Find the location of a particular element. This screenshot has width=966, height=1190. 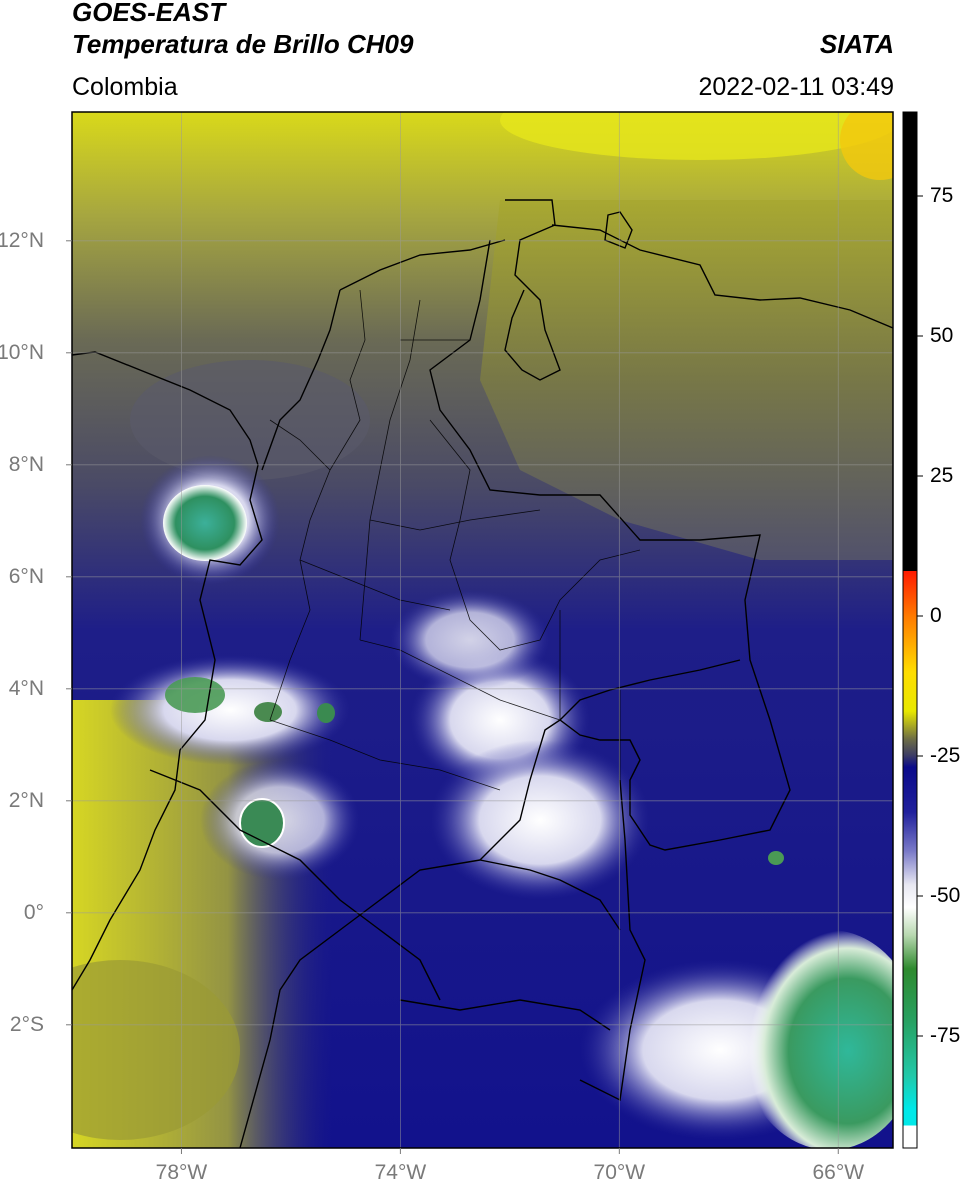

lat-tick-label: 8°N is located at coordinates (26, 464).